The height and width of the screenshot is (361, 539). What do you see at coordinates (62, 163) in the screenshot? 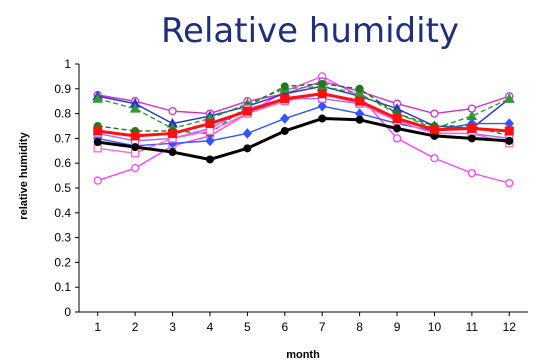
I see `y-tick-label: 0.6` at bounding box center [62, 163].